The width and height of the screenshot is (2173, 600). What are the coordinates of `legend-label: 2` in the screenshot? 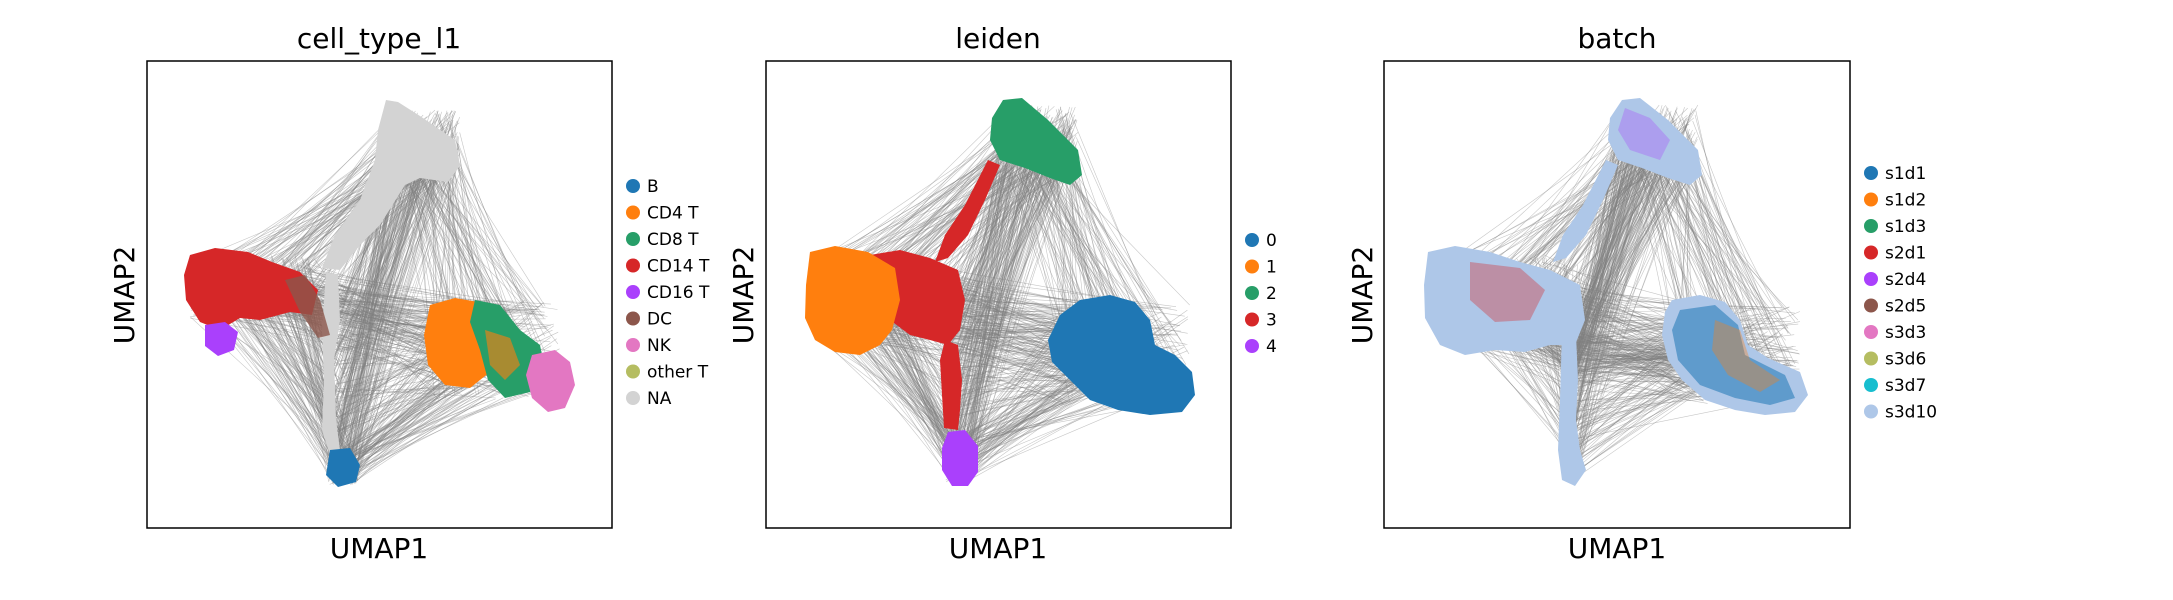 It's located at (1271, 294).